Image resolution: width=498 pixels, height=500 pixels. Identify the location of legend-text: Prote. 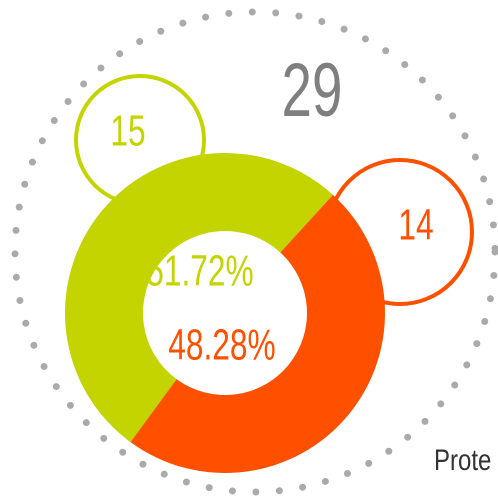
(462, 459).